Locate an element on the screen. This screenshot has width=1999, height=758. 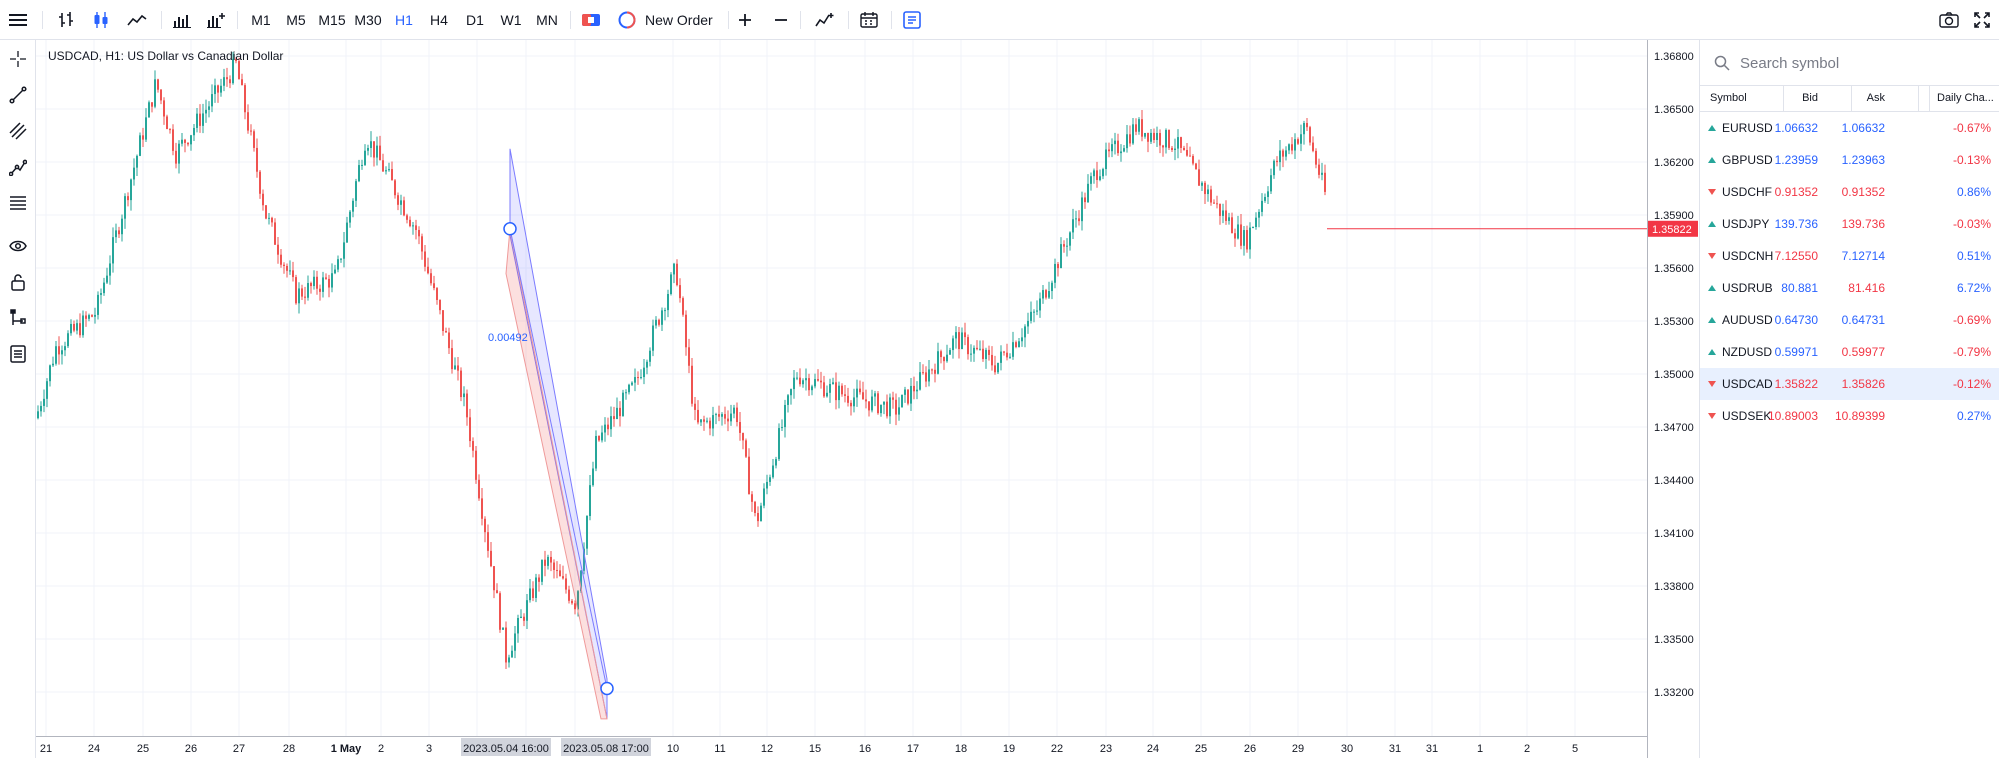
watchlist-row-gbpusd: GBPUSD 1.23959 1.23963 -0.13% is located at coordinates (1849, 160).